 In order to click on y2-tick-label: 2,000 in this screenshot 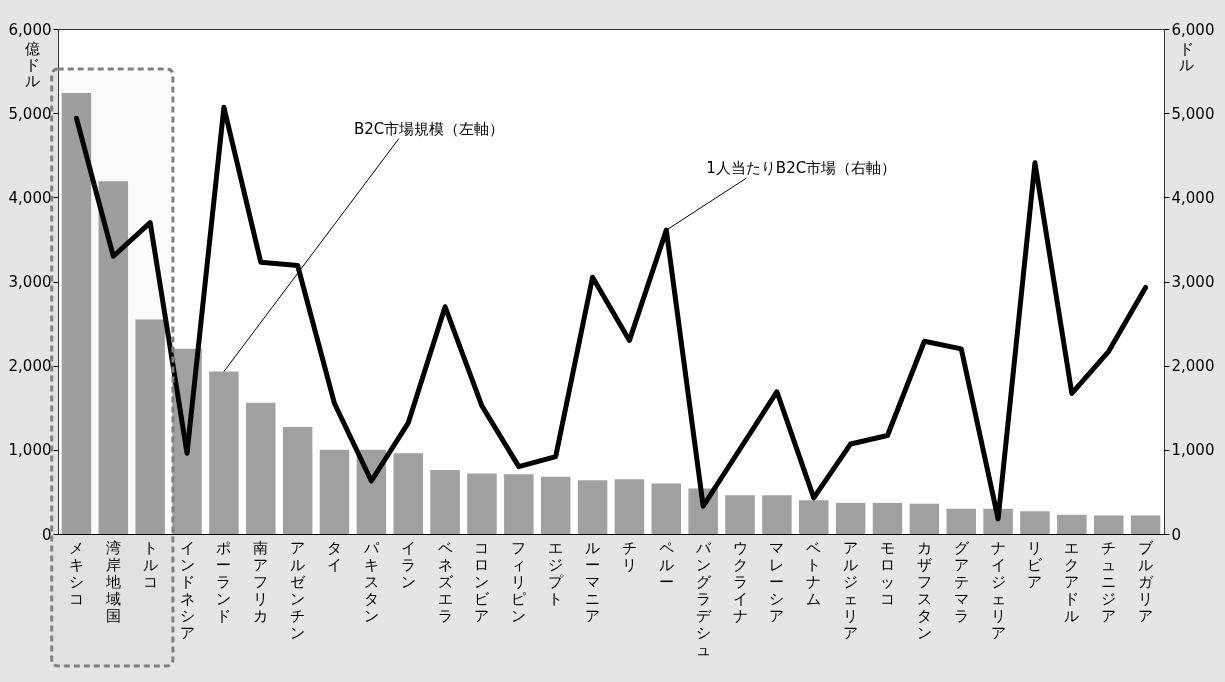, I will do `click(1193, 366)`.